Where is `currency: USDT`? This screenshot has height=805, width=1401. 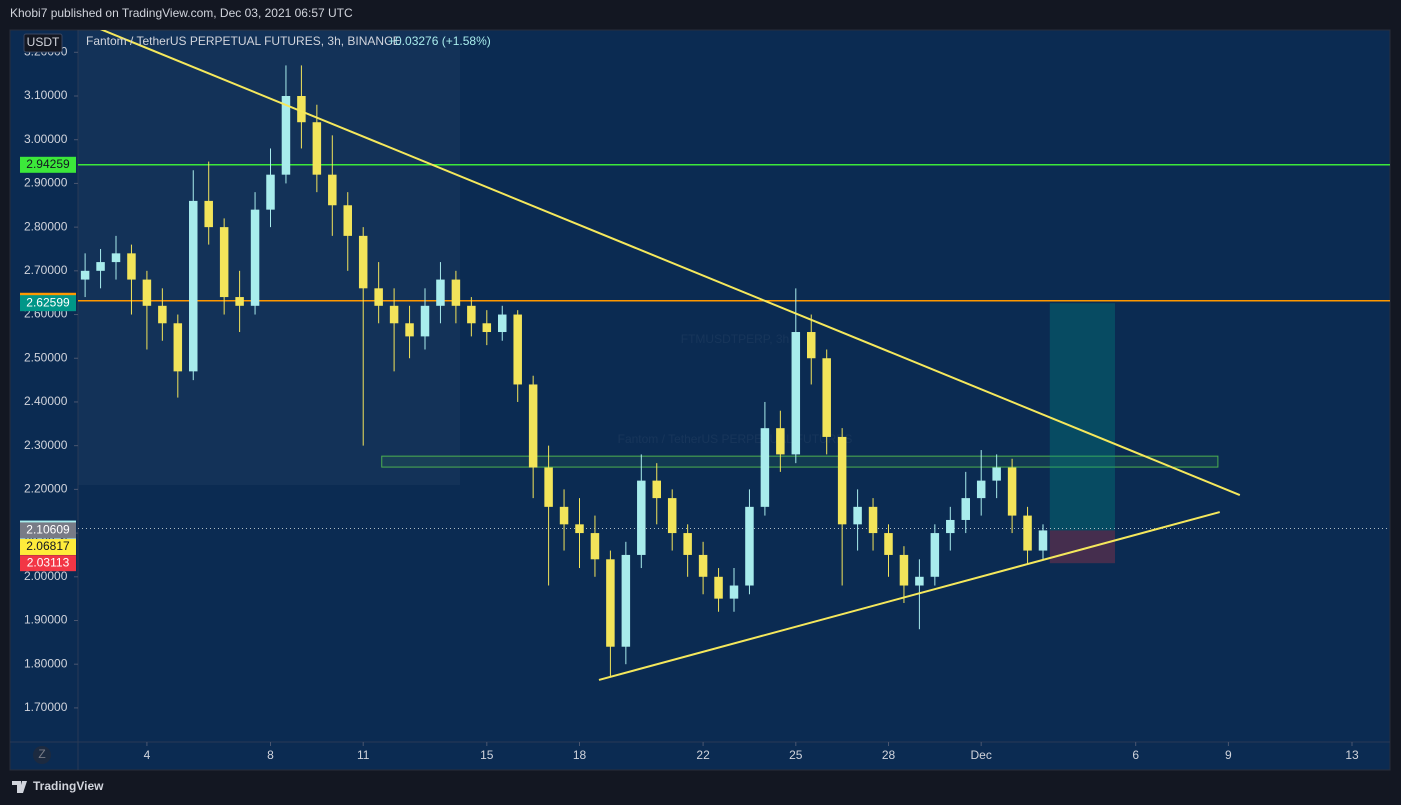 currency: USDT is located at coordinates (43, 42).